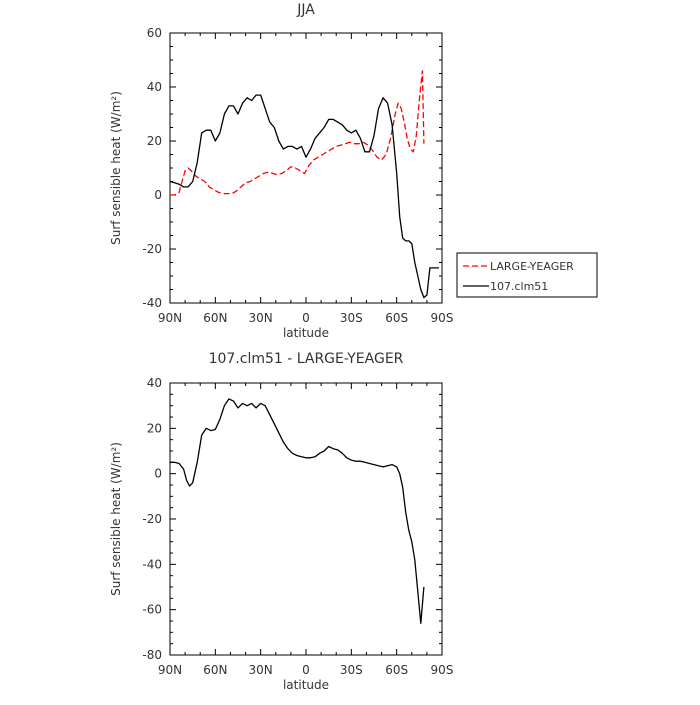 This screenshot has height=705, width=700. I want to click on chart-title: JJA, so click(305, 10).